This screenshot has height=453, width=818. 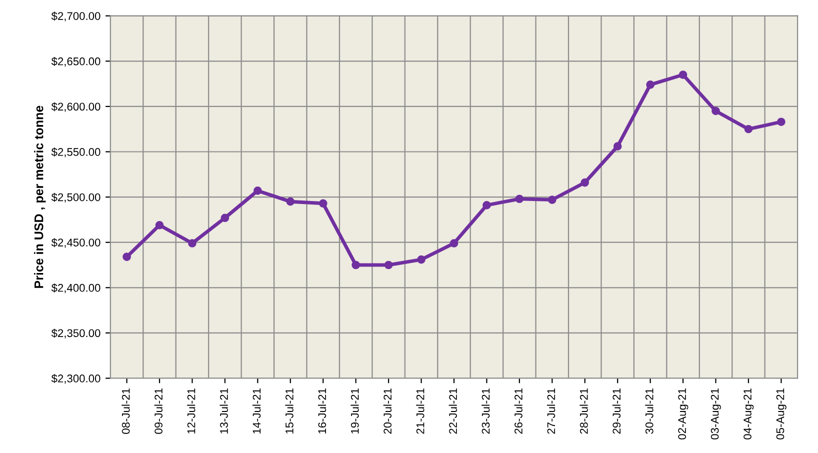 What do you see at coordinates (126, 411) in the screenshot?
I see `x-tick-label: 08-Jul-21` at bounding box center [126, 411].